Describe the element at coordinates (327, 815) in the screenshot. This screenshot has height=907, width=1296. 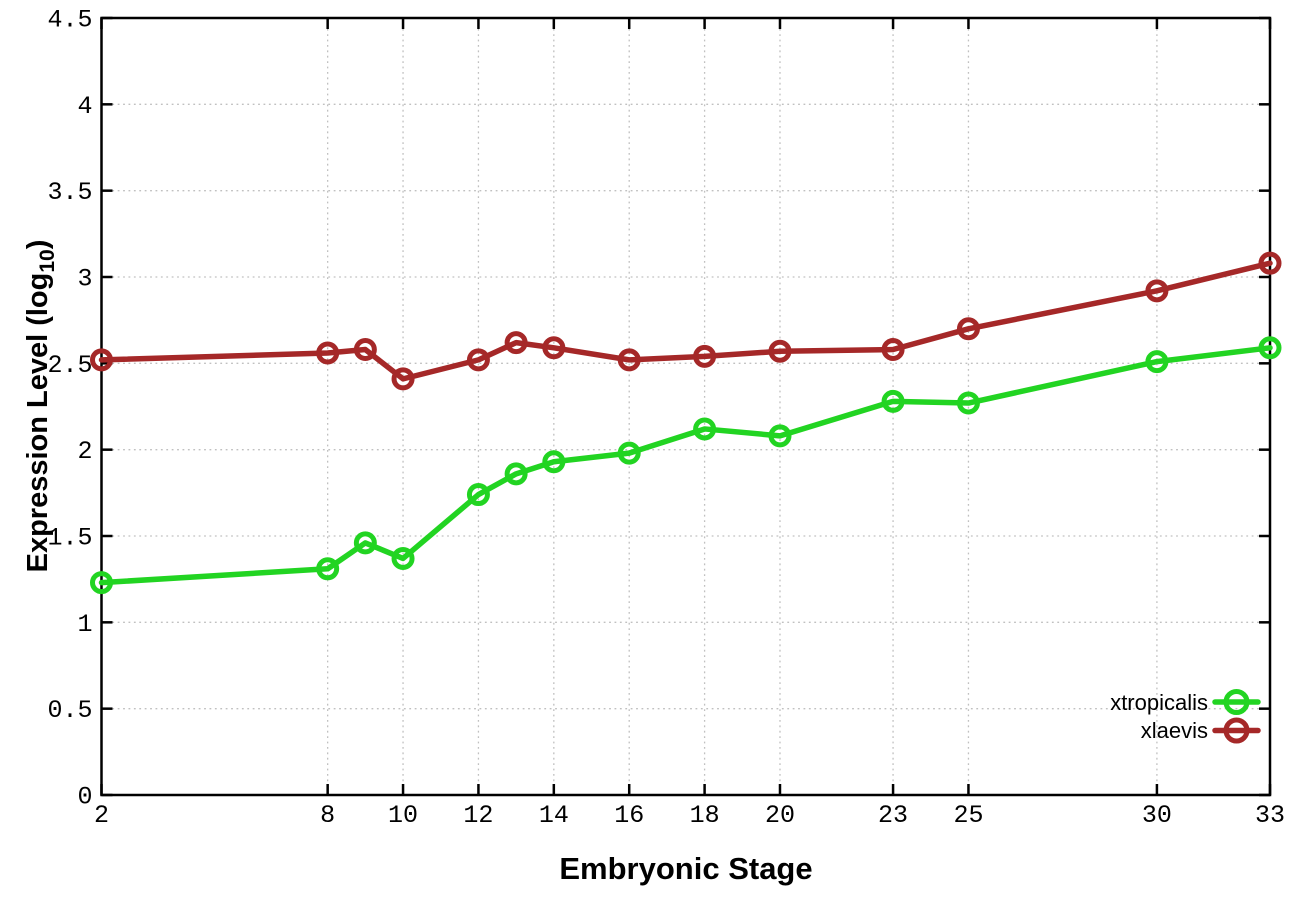
I see `x-tick-label: 8` at that location.